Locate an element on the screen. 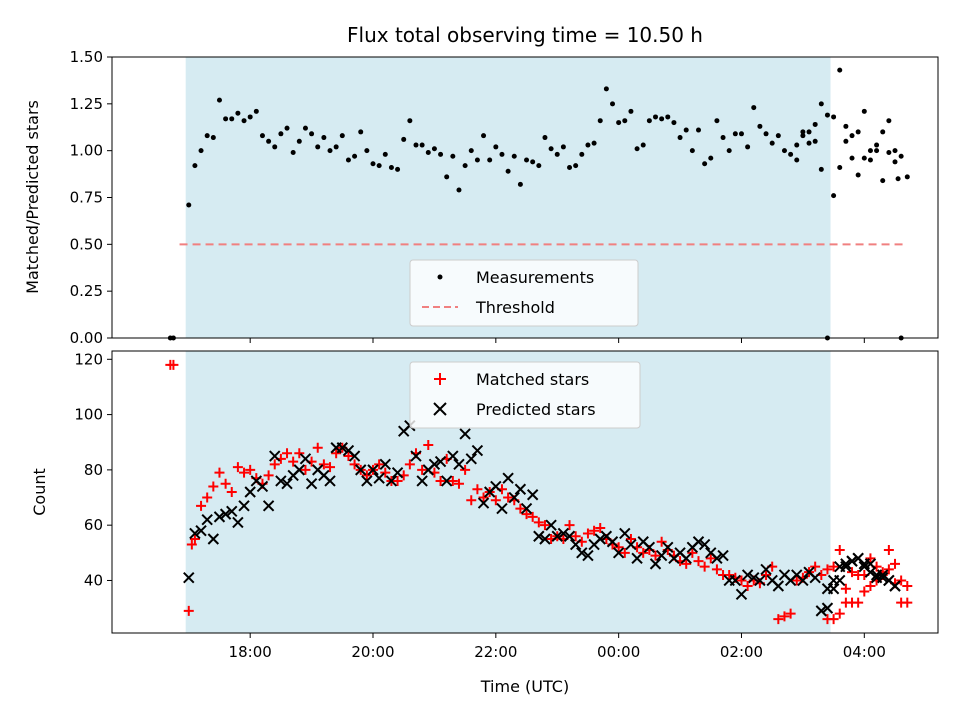  y-tick-label: 1.50 is located at coordinates (86, 57).